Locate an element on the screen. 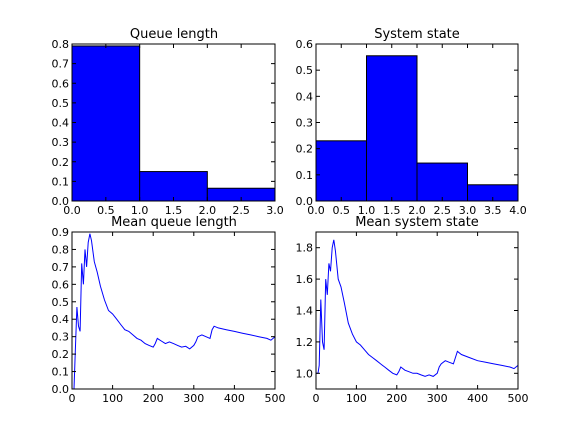 This screenshot has height=432, width=576. system-state-ytick-label: 0.4 is located at coordinates (305, 96).